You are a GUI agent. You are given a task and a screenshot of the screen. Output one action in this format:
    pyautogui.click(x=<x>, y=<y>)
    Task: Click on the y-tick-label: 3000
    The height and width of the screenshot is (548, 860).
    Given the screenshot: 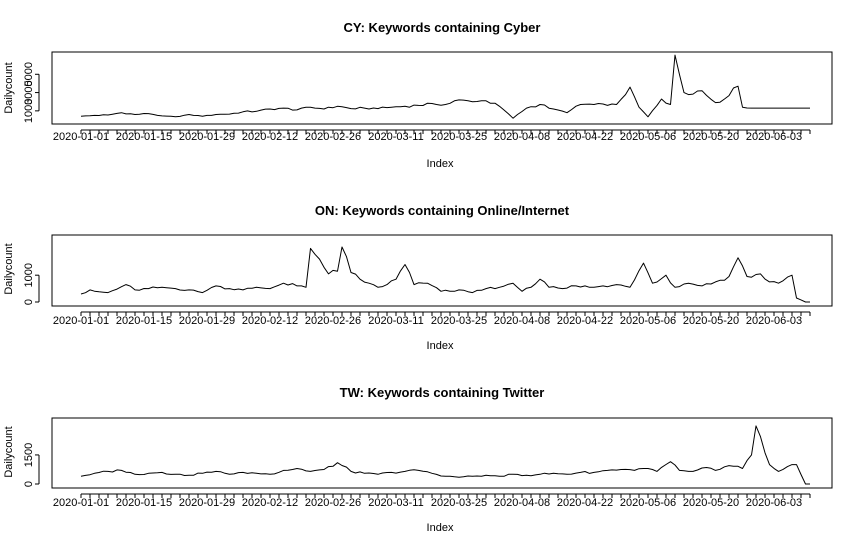 What is the action you would take?
    pyautogui.click(x=29, y=92)
    